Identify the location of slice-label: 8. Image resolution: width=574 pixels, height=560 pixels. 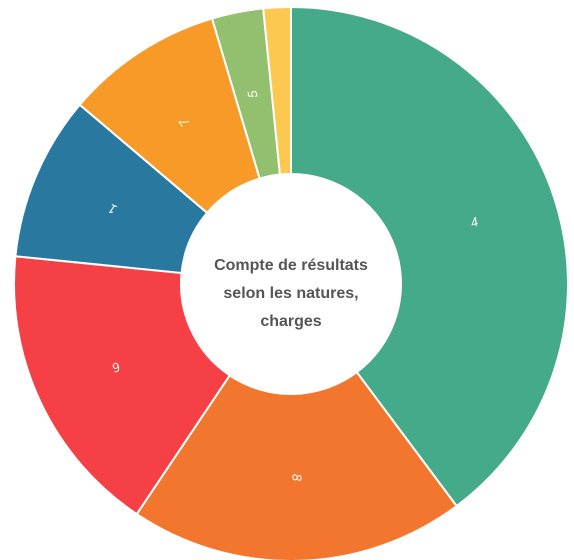
(296, 478).